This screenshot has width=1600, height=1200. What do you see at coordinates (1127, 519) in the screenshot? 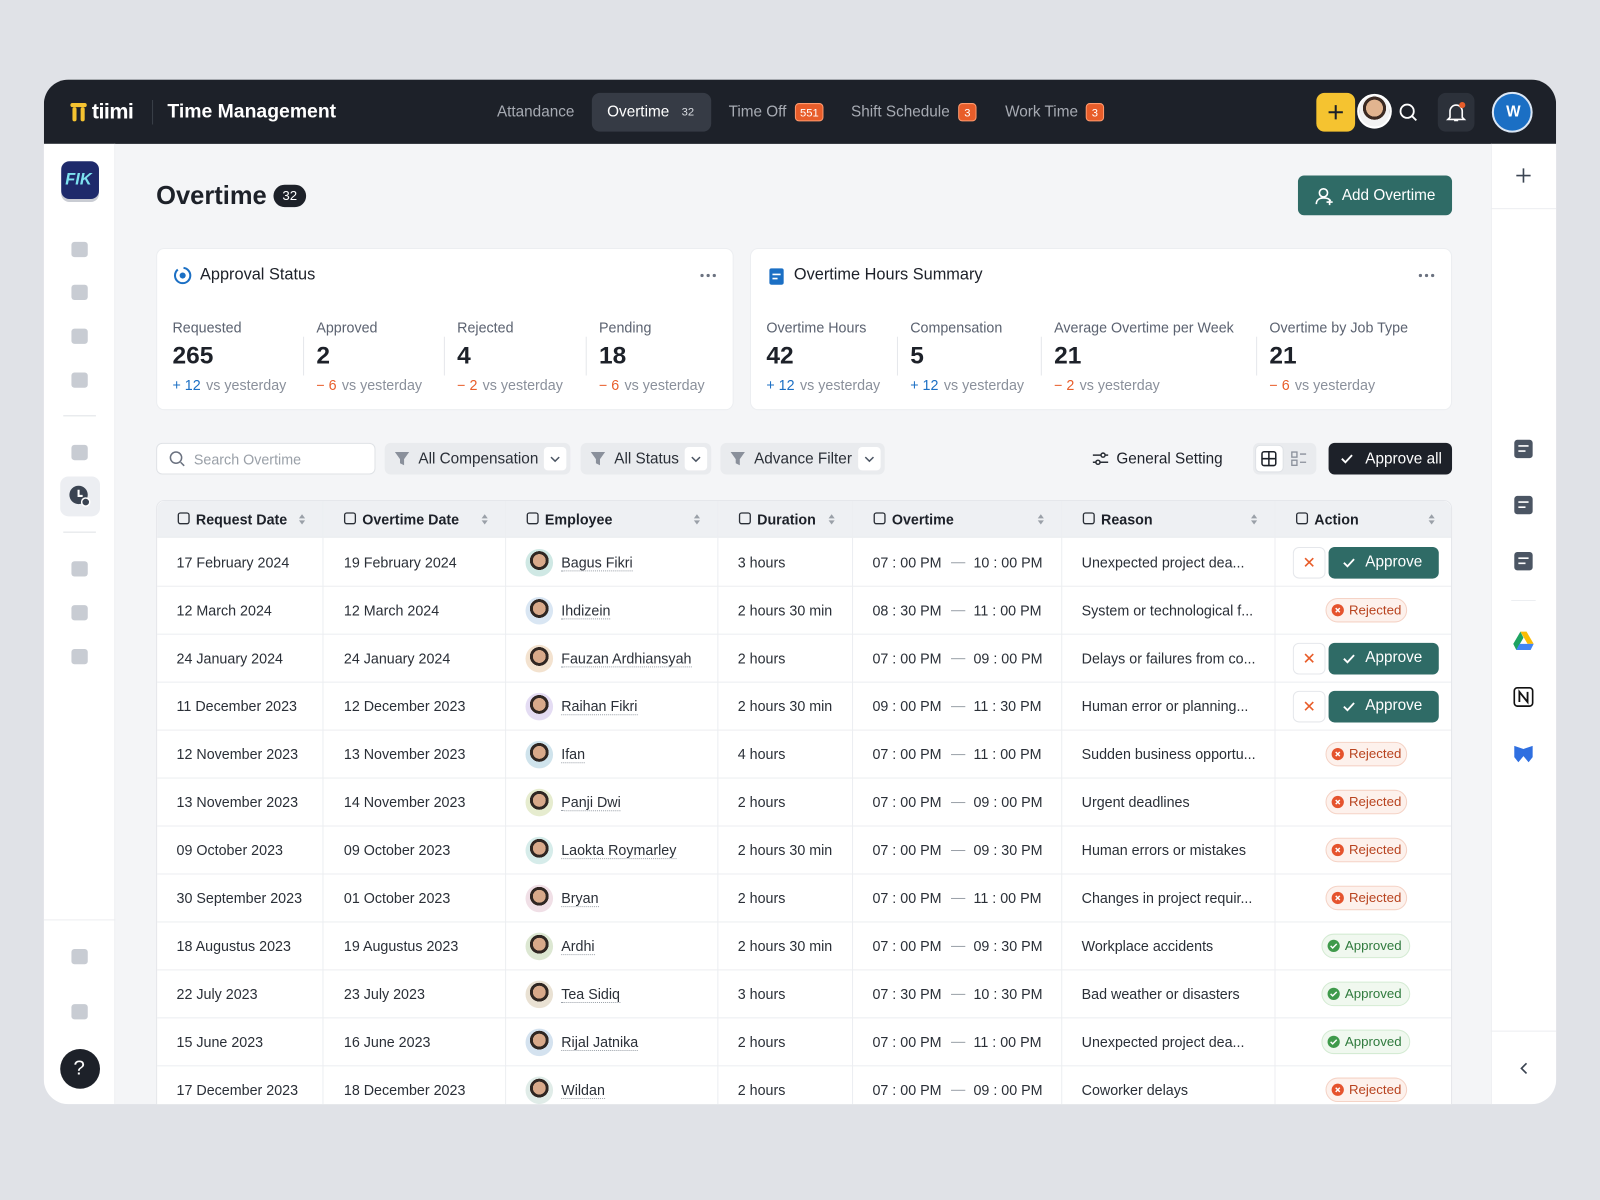
I see `column-header: Reason` at bounding box center [1127, 519].